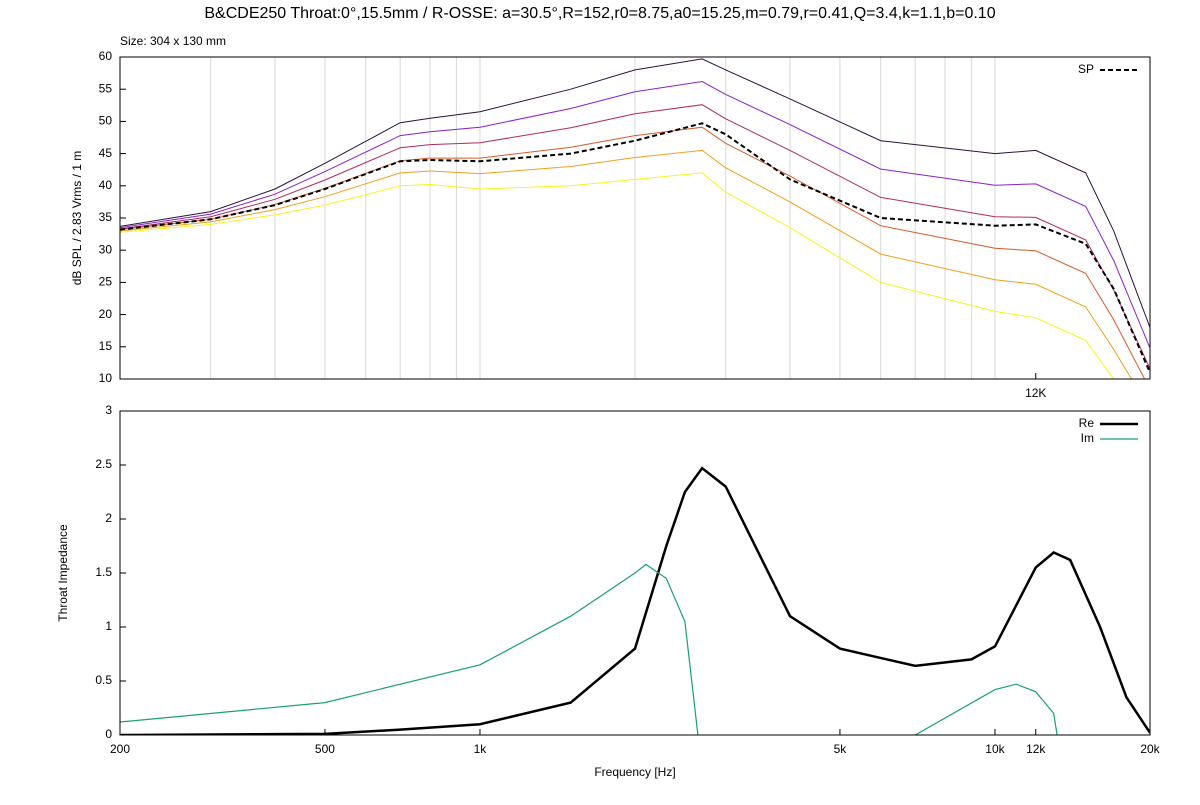 The image size is (1200, 805). What do you see at coordinates (106, 153) in the screenshot?
I see `y-tick-label: 45` at bounding box center [106, 153].